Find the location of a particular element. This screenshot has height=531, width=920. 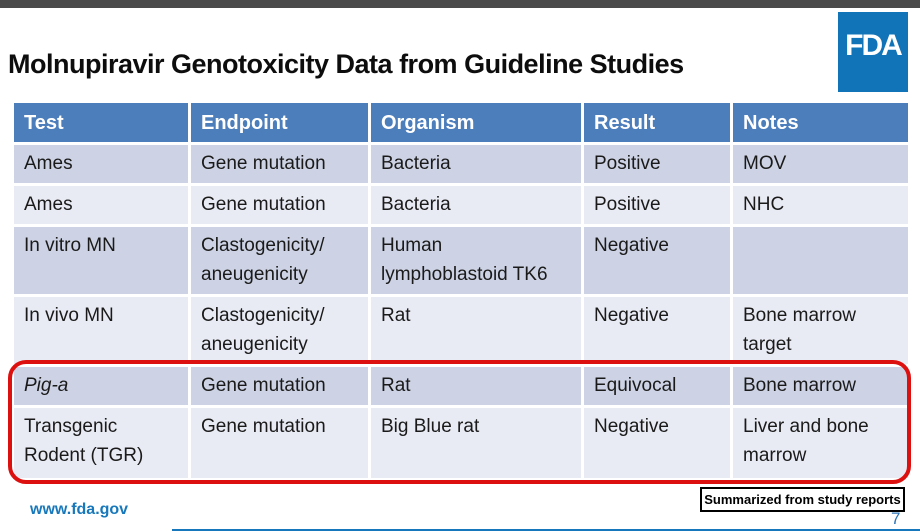

table-row: Ames Gene mutation Bacteria Positive MOV is located at coordinates (461, 164).